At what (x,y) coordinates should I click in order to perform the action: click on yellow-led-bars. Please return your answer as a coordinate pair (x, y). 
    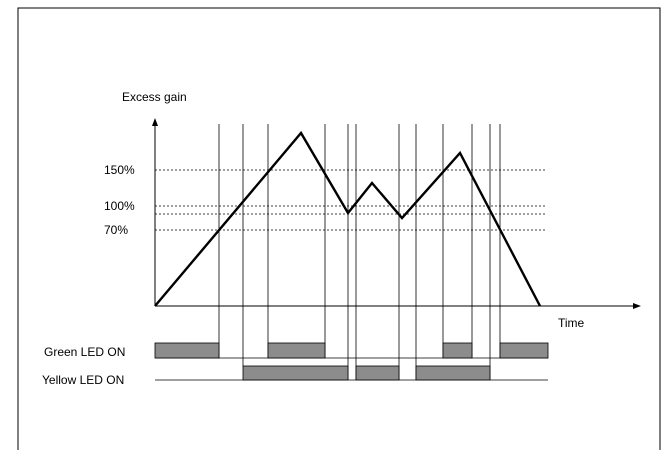
    Looking at the image, I should click on (366, 373).